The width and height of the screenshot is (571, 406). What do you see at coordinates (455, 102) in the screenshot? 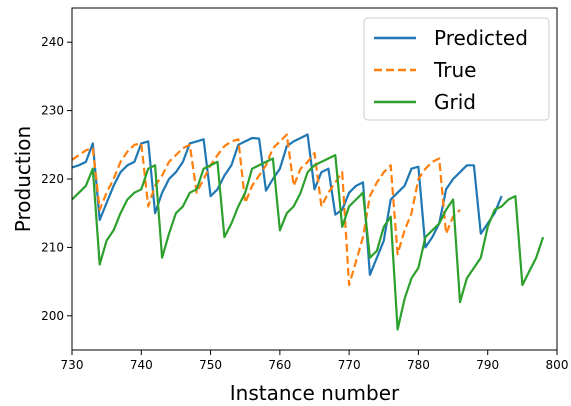
I see `legend-label-grid: Grid` at bounding box center [455, 102].